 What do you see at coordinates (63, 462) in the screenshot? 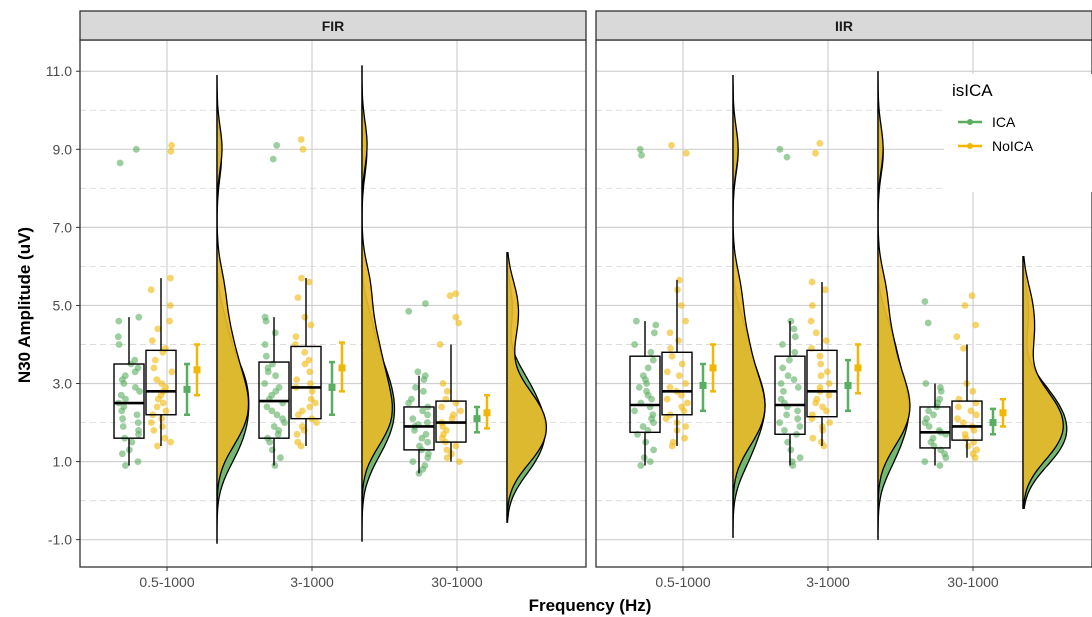
I see `y-tick-label: 1.0` at bounding box center [63, 462].